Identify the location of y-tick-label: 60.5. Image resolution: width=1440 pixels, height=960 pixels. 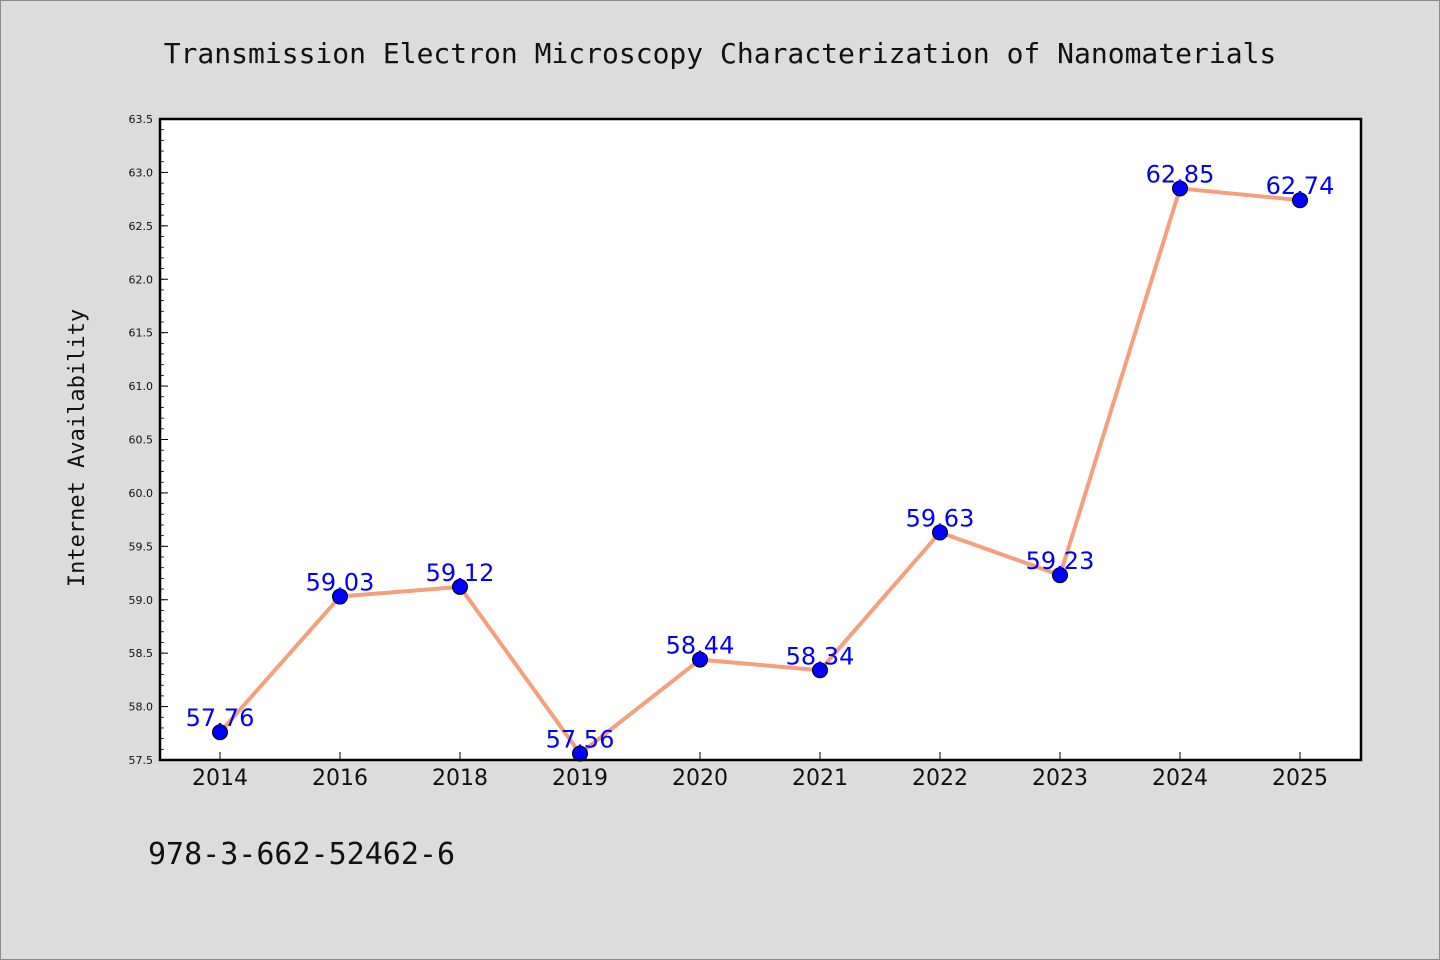
(141, 440).